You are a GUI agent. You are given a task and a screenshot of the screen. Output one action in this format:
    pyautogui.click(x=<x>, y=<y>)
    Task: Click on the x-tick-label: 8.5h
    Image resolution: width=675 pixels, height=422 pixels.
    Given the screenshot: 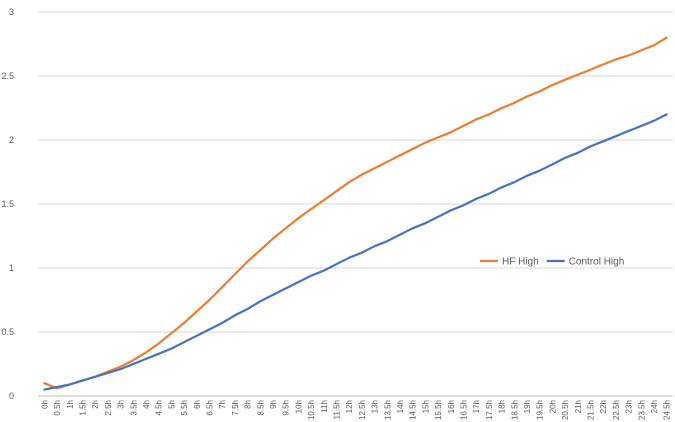 What is the action you would take?
    pyautogui.click(x=260, y=408)
    